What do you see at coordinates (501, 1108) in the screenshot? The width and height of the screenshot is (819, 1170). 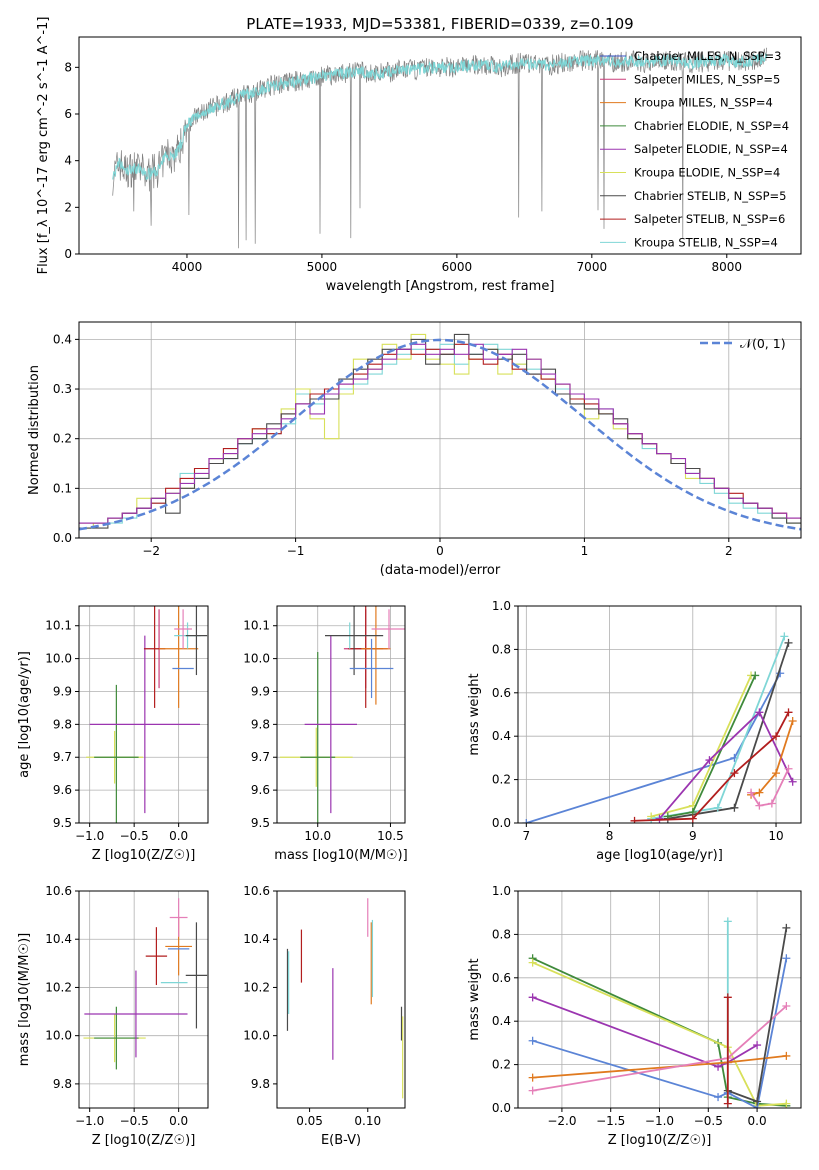 I see `y-tick-label: 0.0` at bounding box center [501, 1108].